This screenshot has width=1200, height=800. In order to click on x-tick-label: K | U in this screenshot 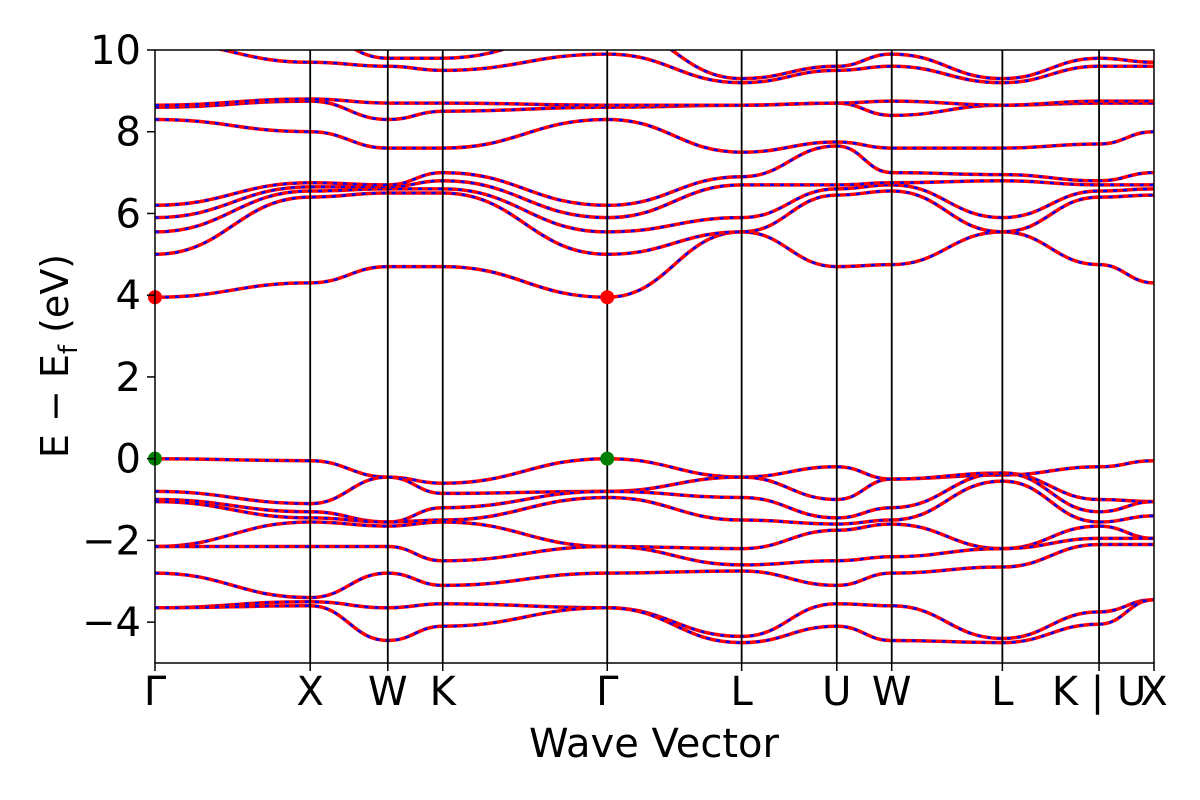, I will do `click(1099, 692)`.